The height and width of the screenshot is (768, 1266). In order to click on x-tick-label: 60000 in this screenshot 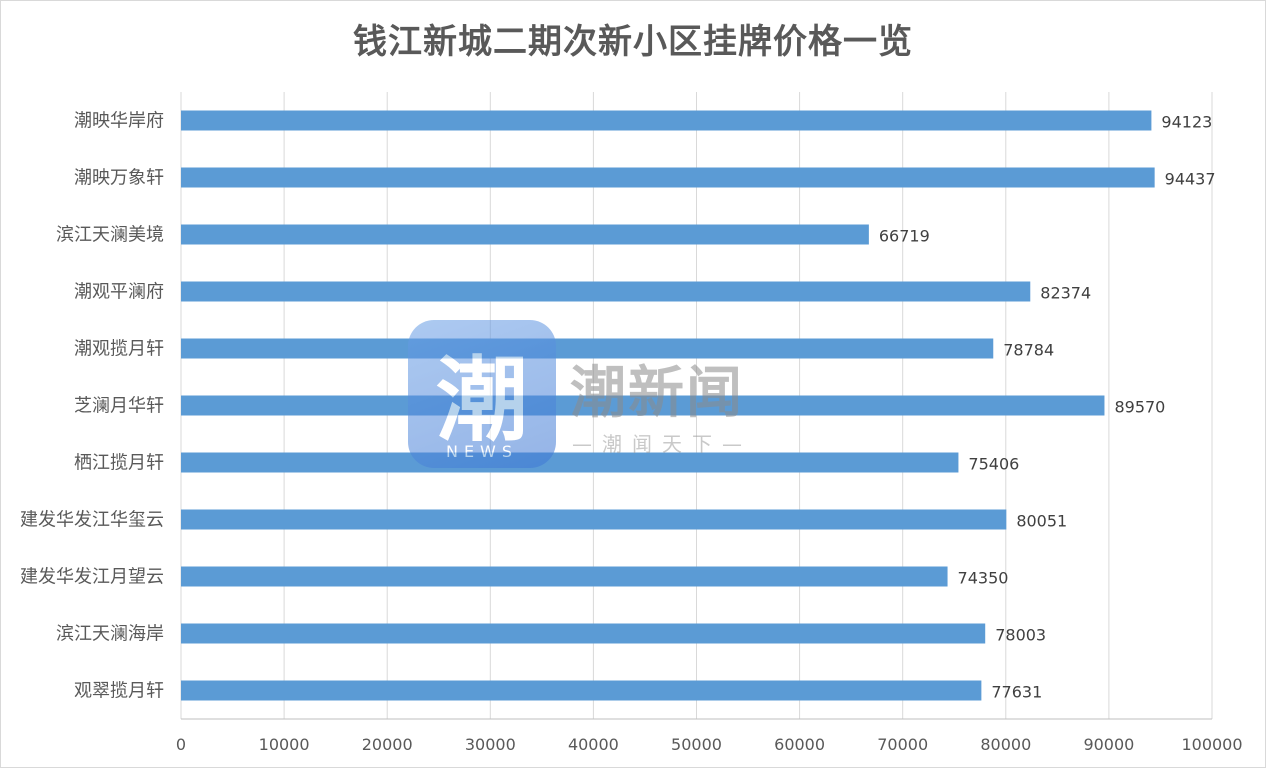, I will do `click(799, 744)`.